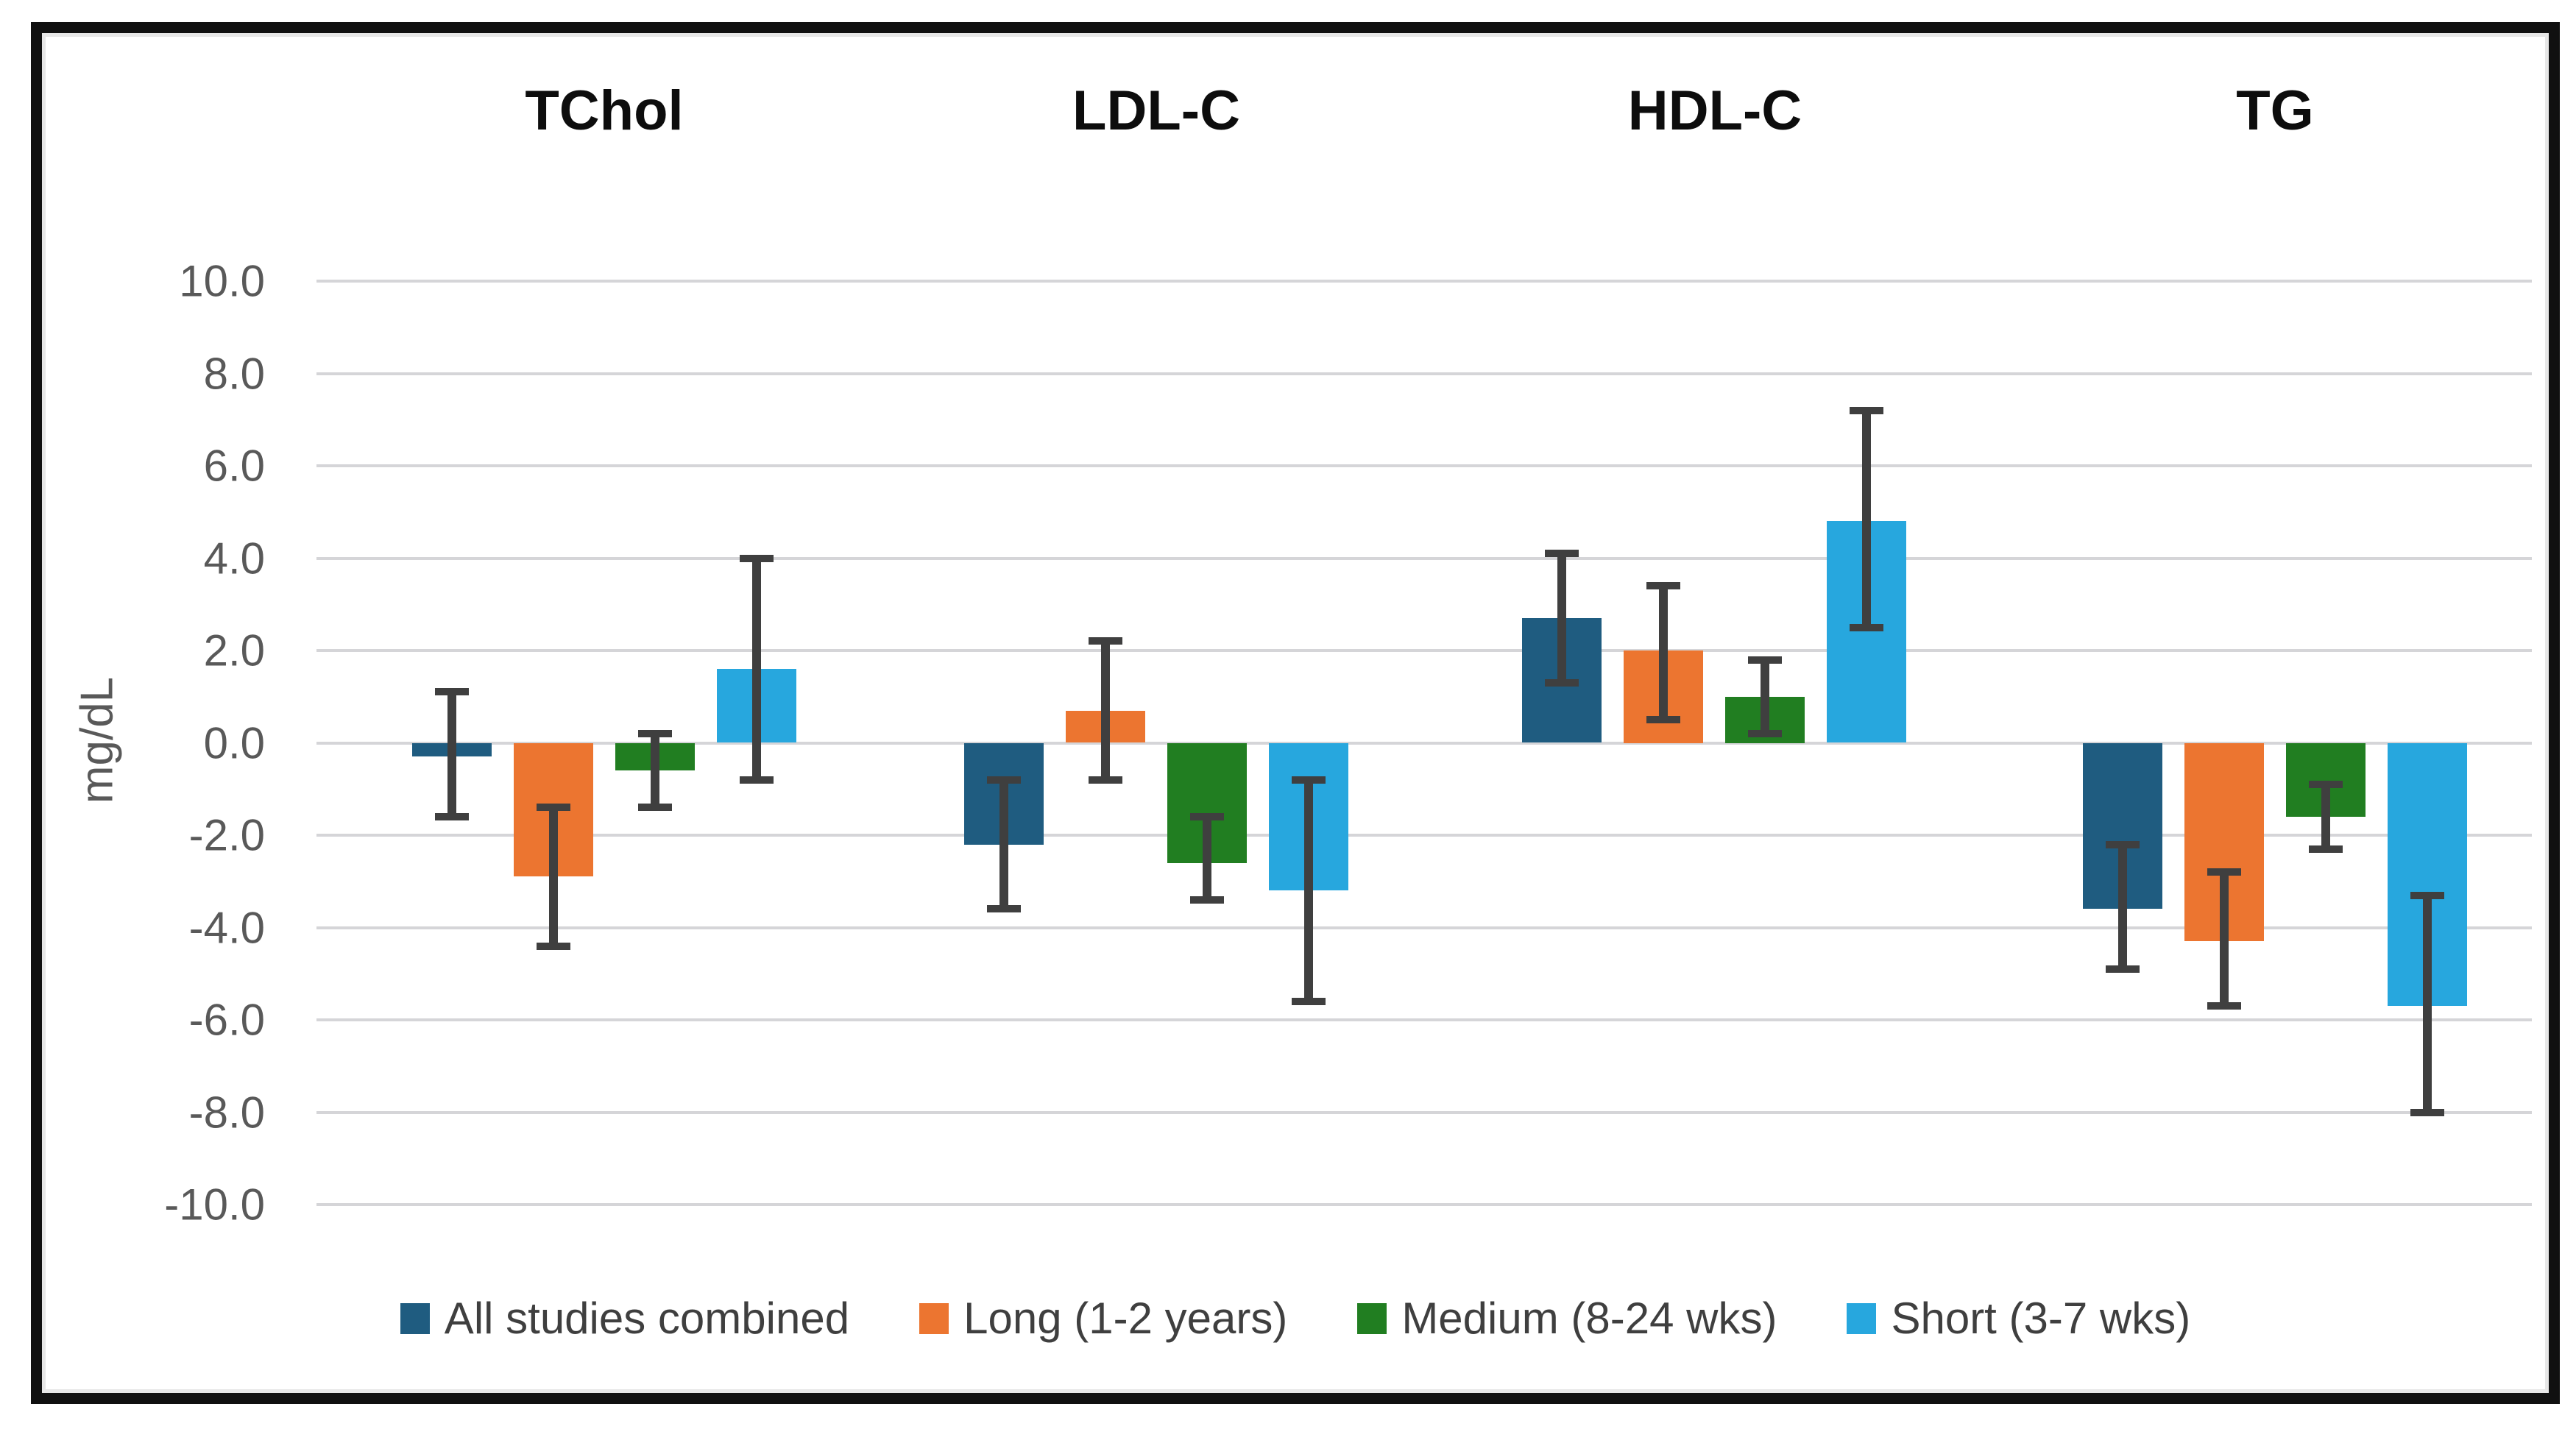 The height and width of the screenshot is (1429, 2576). Describe the element at coordinates (2041, 1318) in the screenshot. I see `legend-label: Short (3-7 wks)` at that location.